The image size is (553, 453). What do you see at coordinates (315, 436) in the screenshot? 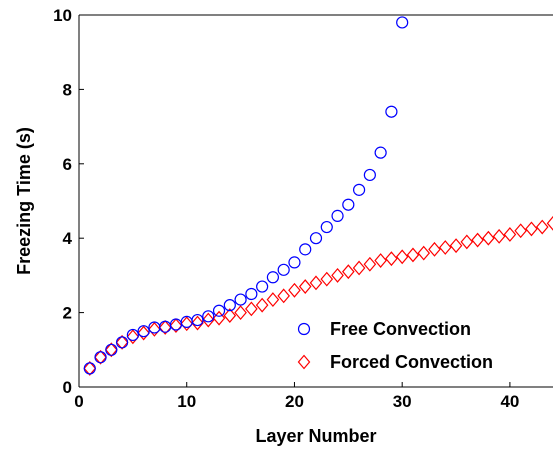
I see `x-axis-title: Layer Number` at bounding box center [315, 436].